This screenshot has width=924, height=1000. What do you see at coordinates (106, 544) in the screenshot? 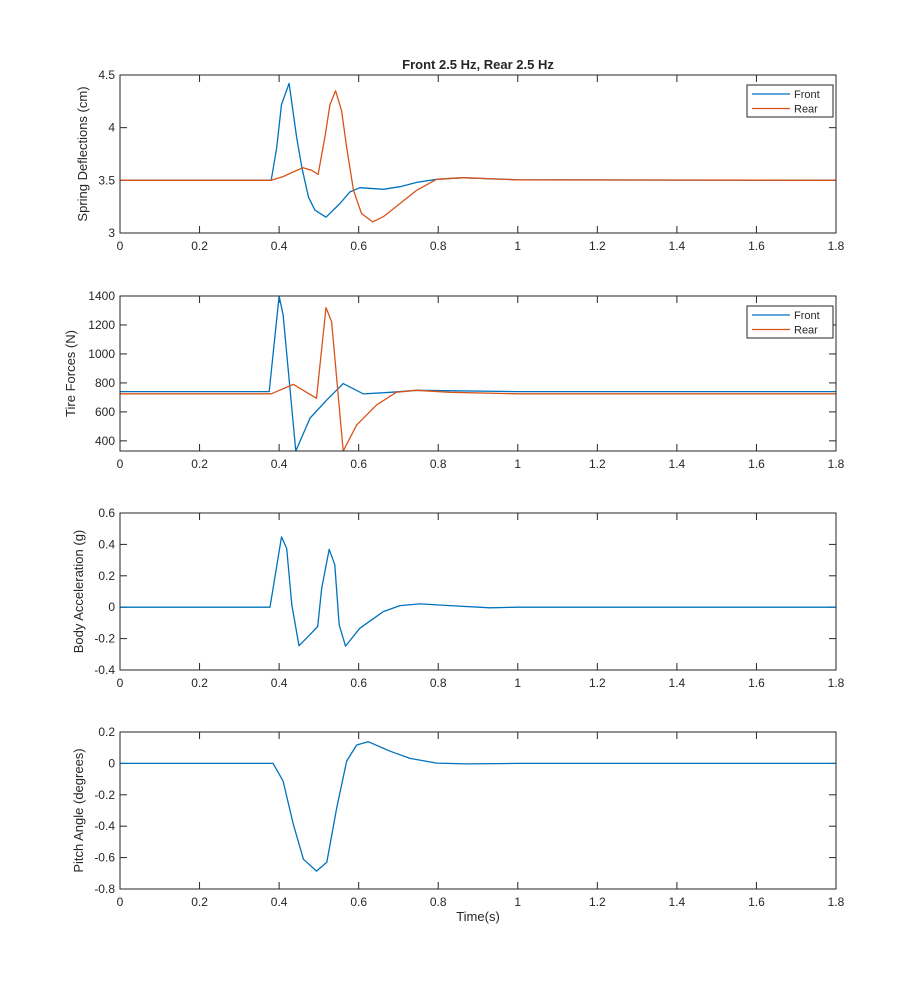
I see `y-tick-label: 0.4` at bounding box center [106, 544].